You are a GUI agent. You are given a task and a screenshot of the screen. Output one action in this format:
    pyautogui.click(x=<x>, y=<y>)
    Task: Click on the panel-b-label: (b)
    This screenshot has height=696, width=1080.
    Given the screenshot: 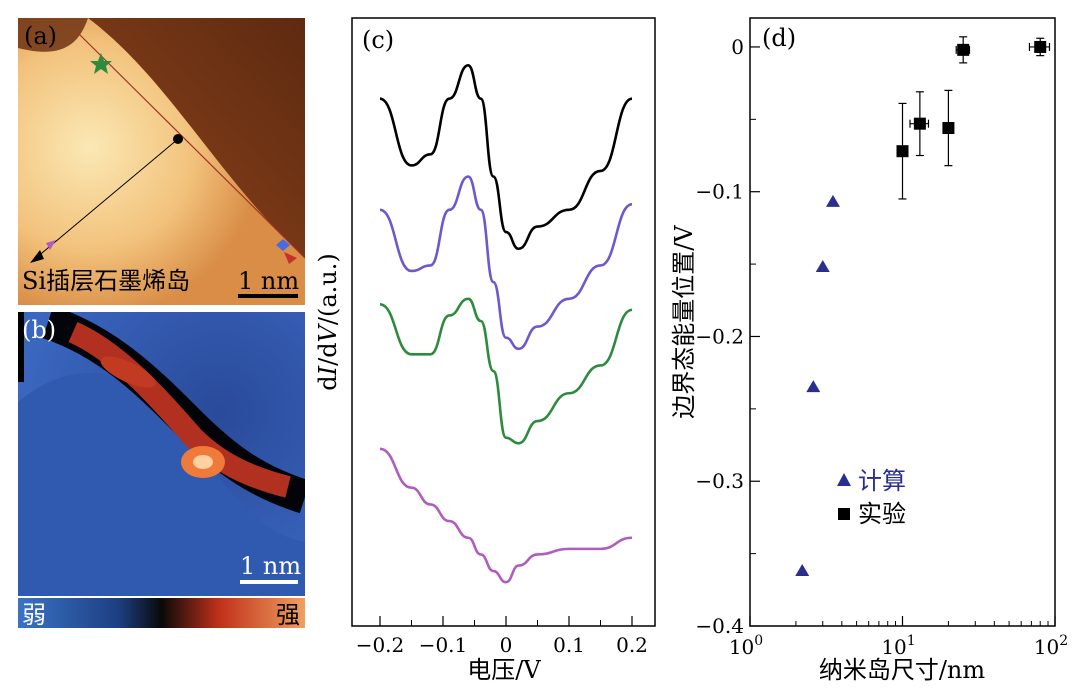 What is the action you would take?
    pyautogui.click(x=39, y=330)
    